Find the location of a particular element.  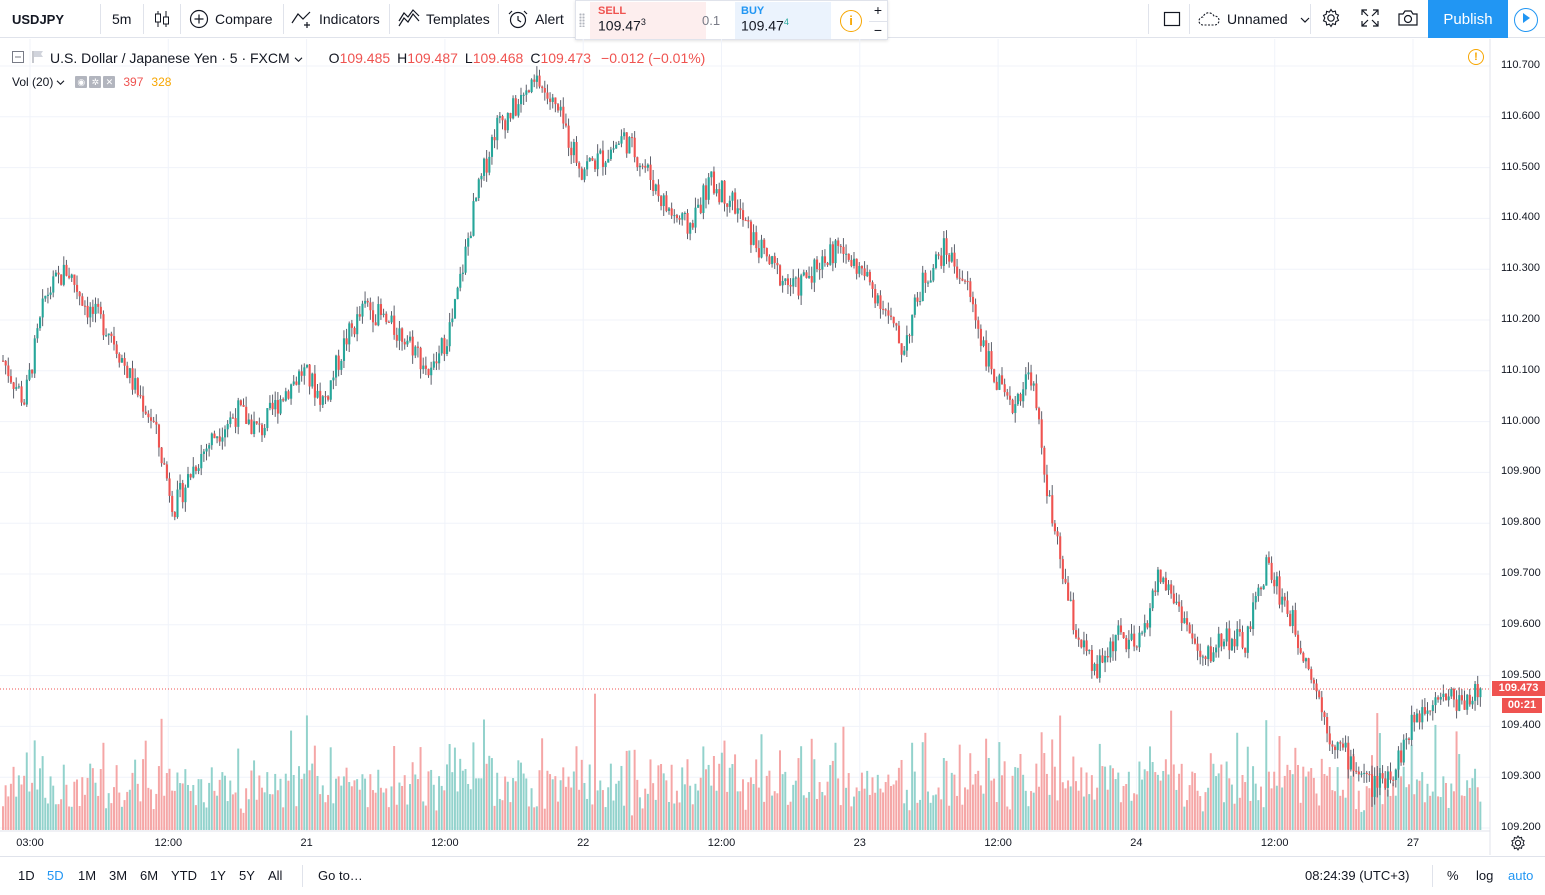

interval-button: 5m is located at coordinates (121, 19).